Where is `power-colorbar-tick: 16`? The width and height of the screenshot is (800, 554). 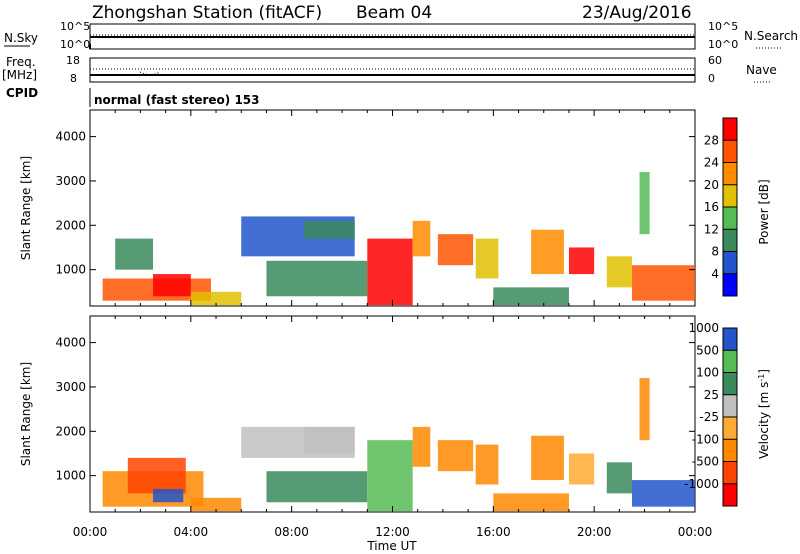 power-colorbar-tick: 16 is located at coordinates (711, 207).